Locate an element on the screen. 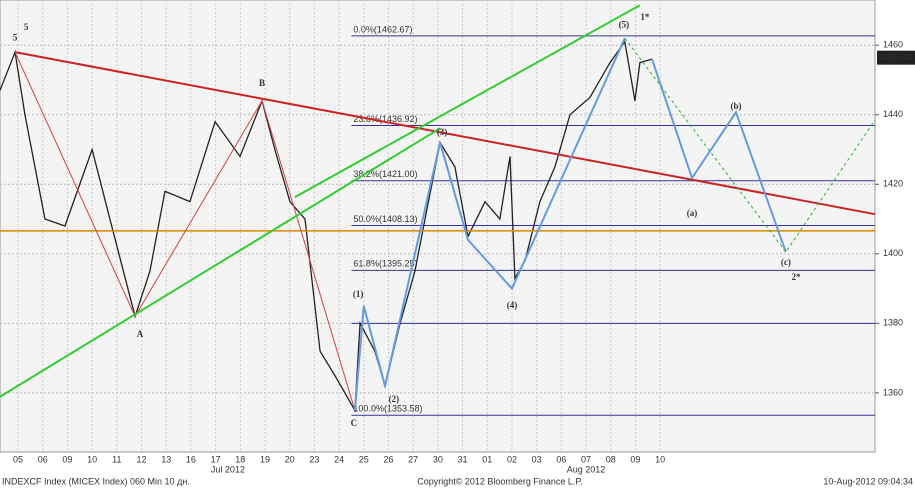 The width and height of the screenshot is (915, 488). x-tick-label: 19 is located at coordinates (265, 459).